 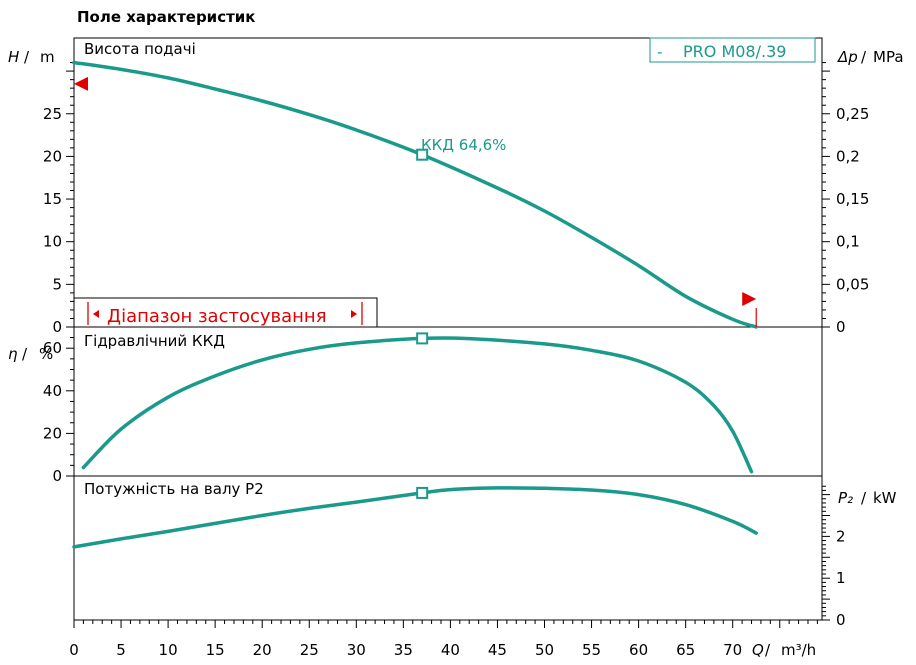 What do you see at coordinates (638, 650) in the screenshot?
I see `x-tick-label: 60` at bounding box center [638, 650].